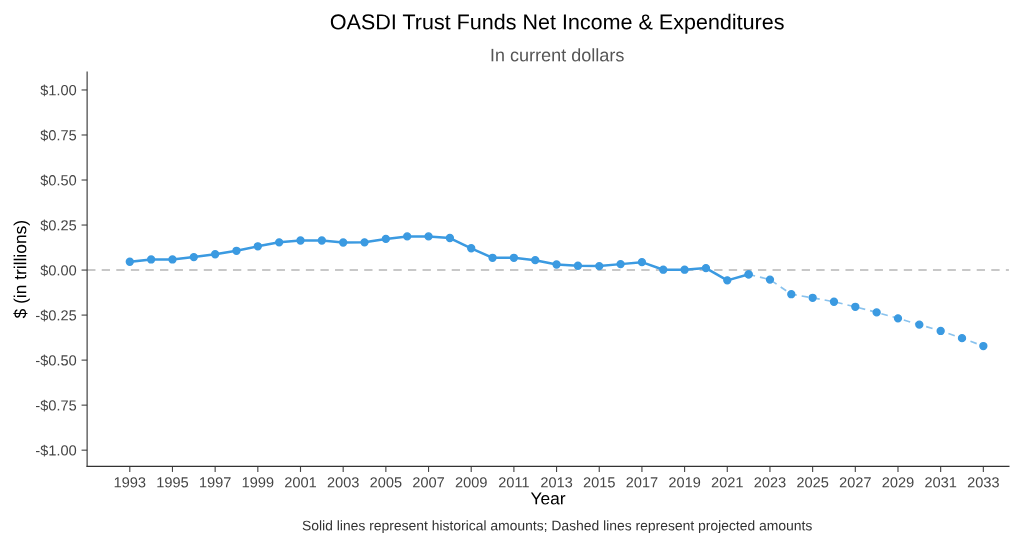 This screenshot has width=1013, height=533. What do you see at coordinates (898, 482) in the screenshot?
I see `x-tick-label: 2029` at bounding box center [898, 482].